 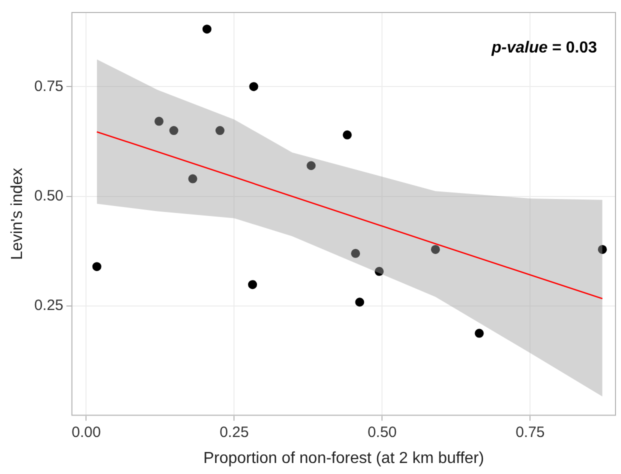 I want to click on y-axis-title: Levin's index, so click(x=17, y=214).